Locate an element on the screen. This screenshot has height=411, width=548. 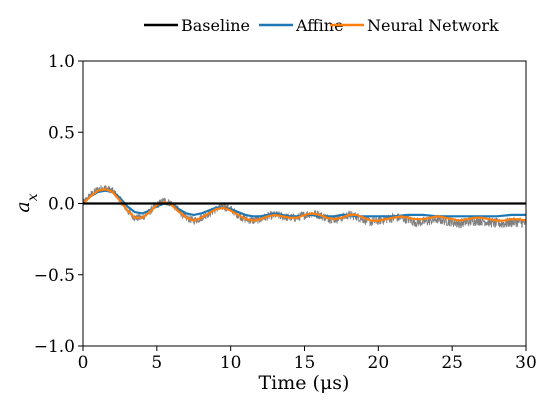
y-axis-label-sub: x is located at coordinates (33, 197).